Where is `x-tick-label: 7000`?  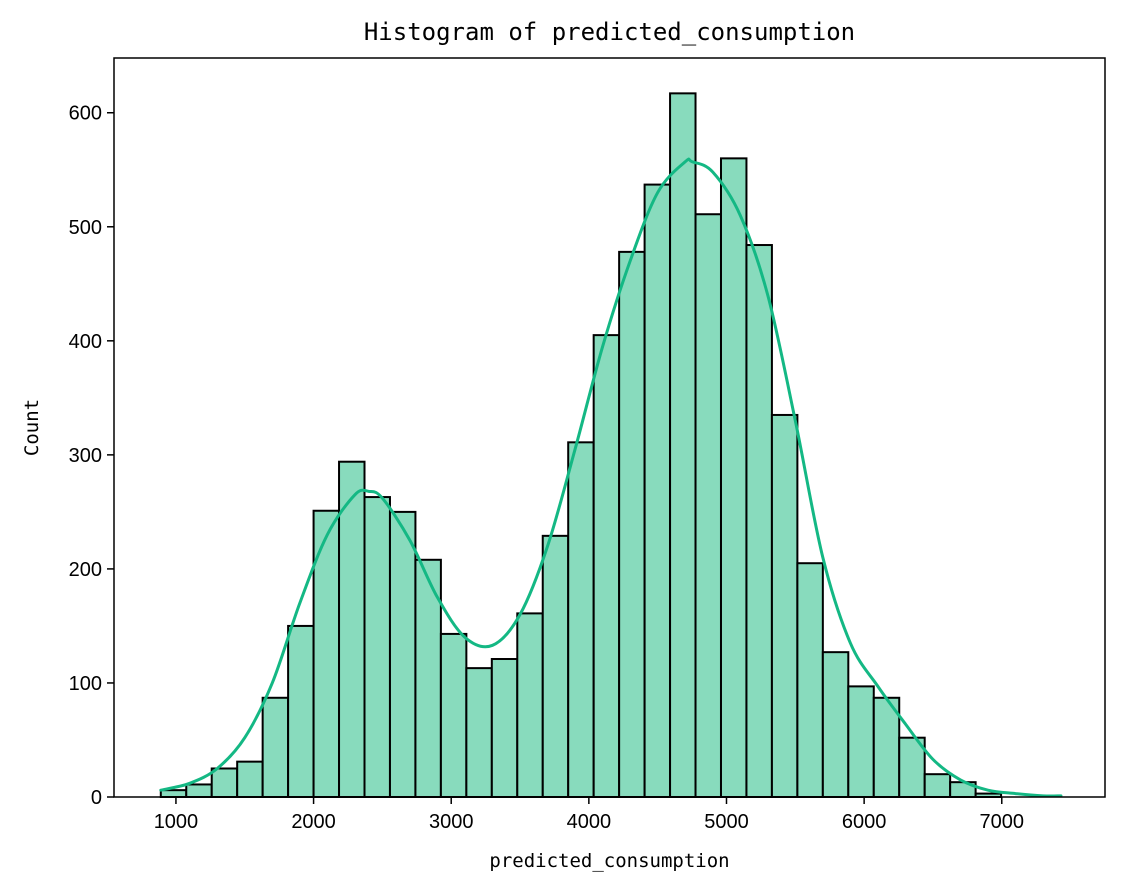 x-tick-label: 7000 is located at coordinates (1002, 822).